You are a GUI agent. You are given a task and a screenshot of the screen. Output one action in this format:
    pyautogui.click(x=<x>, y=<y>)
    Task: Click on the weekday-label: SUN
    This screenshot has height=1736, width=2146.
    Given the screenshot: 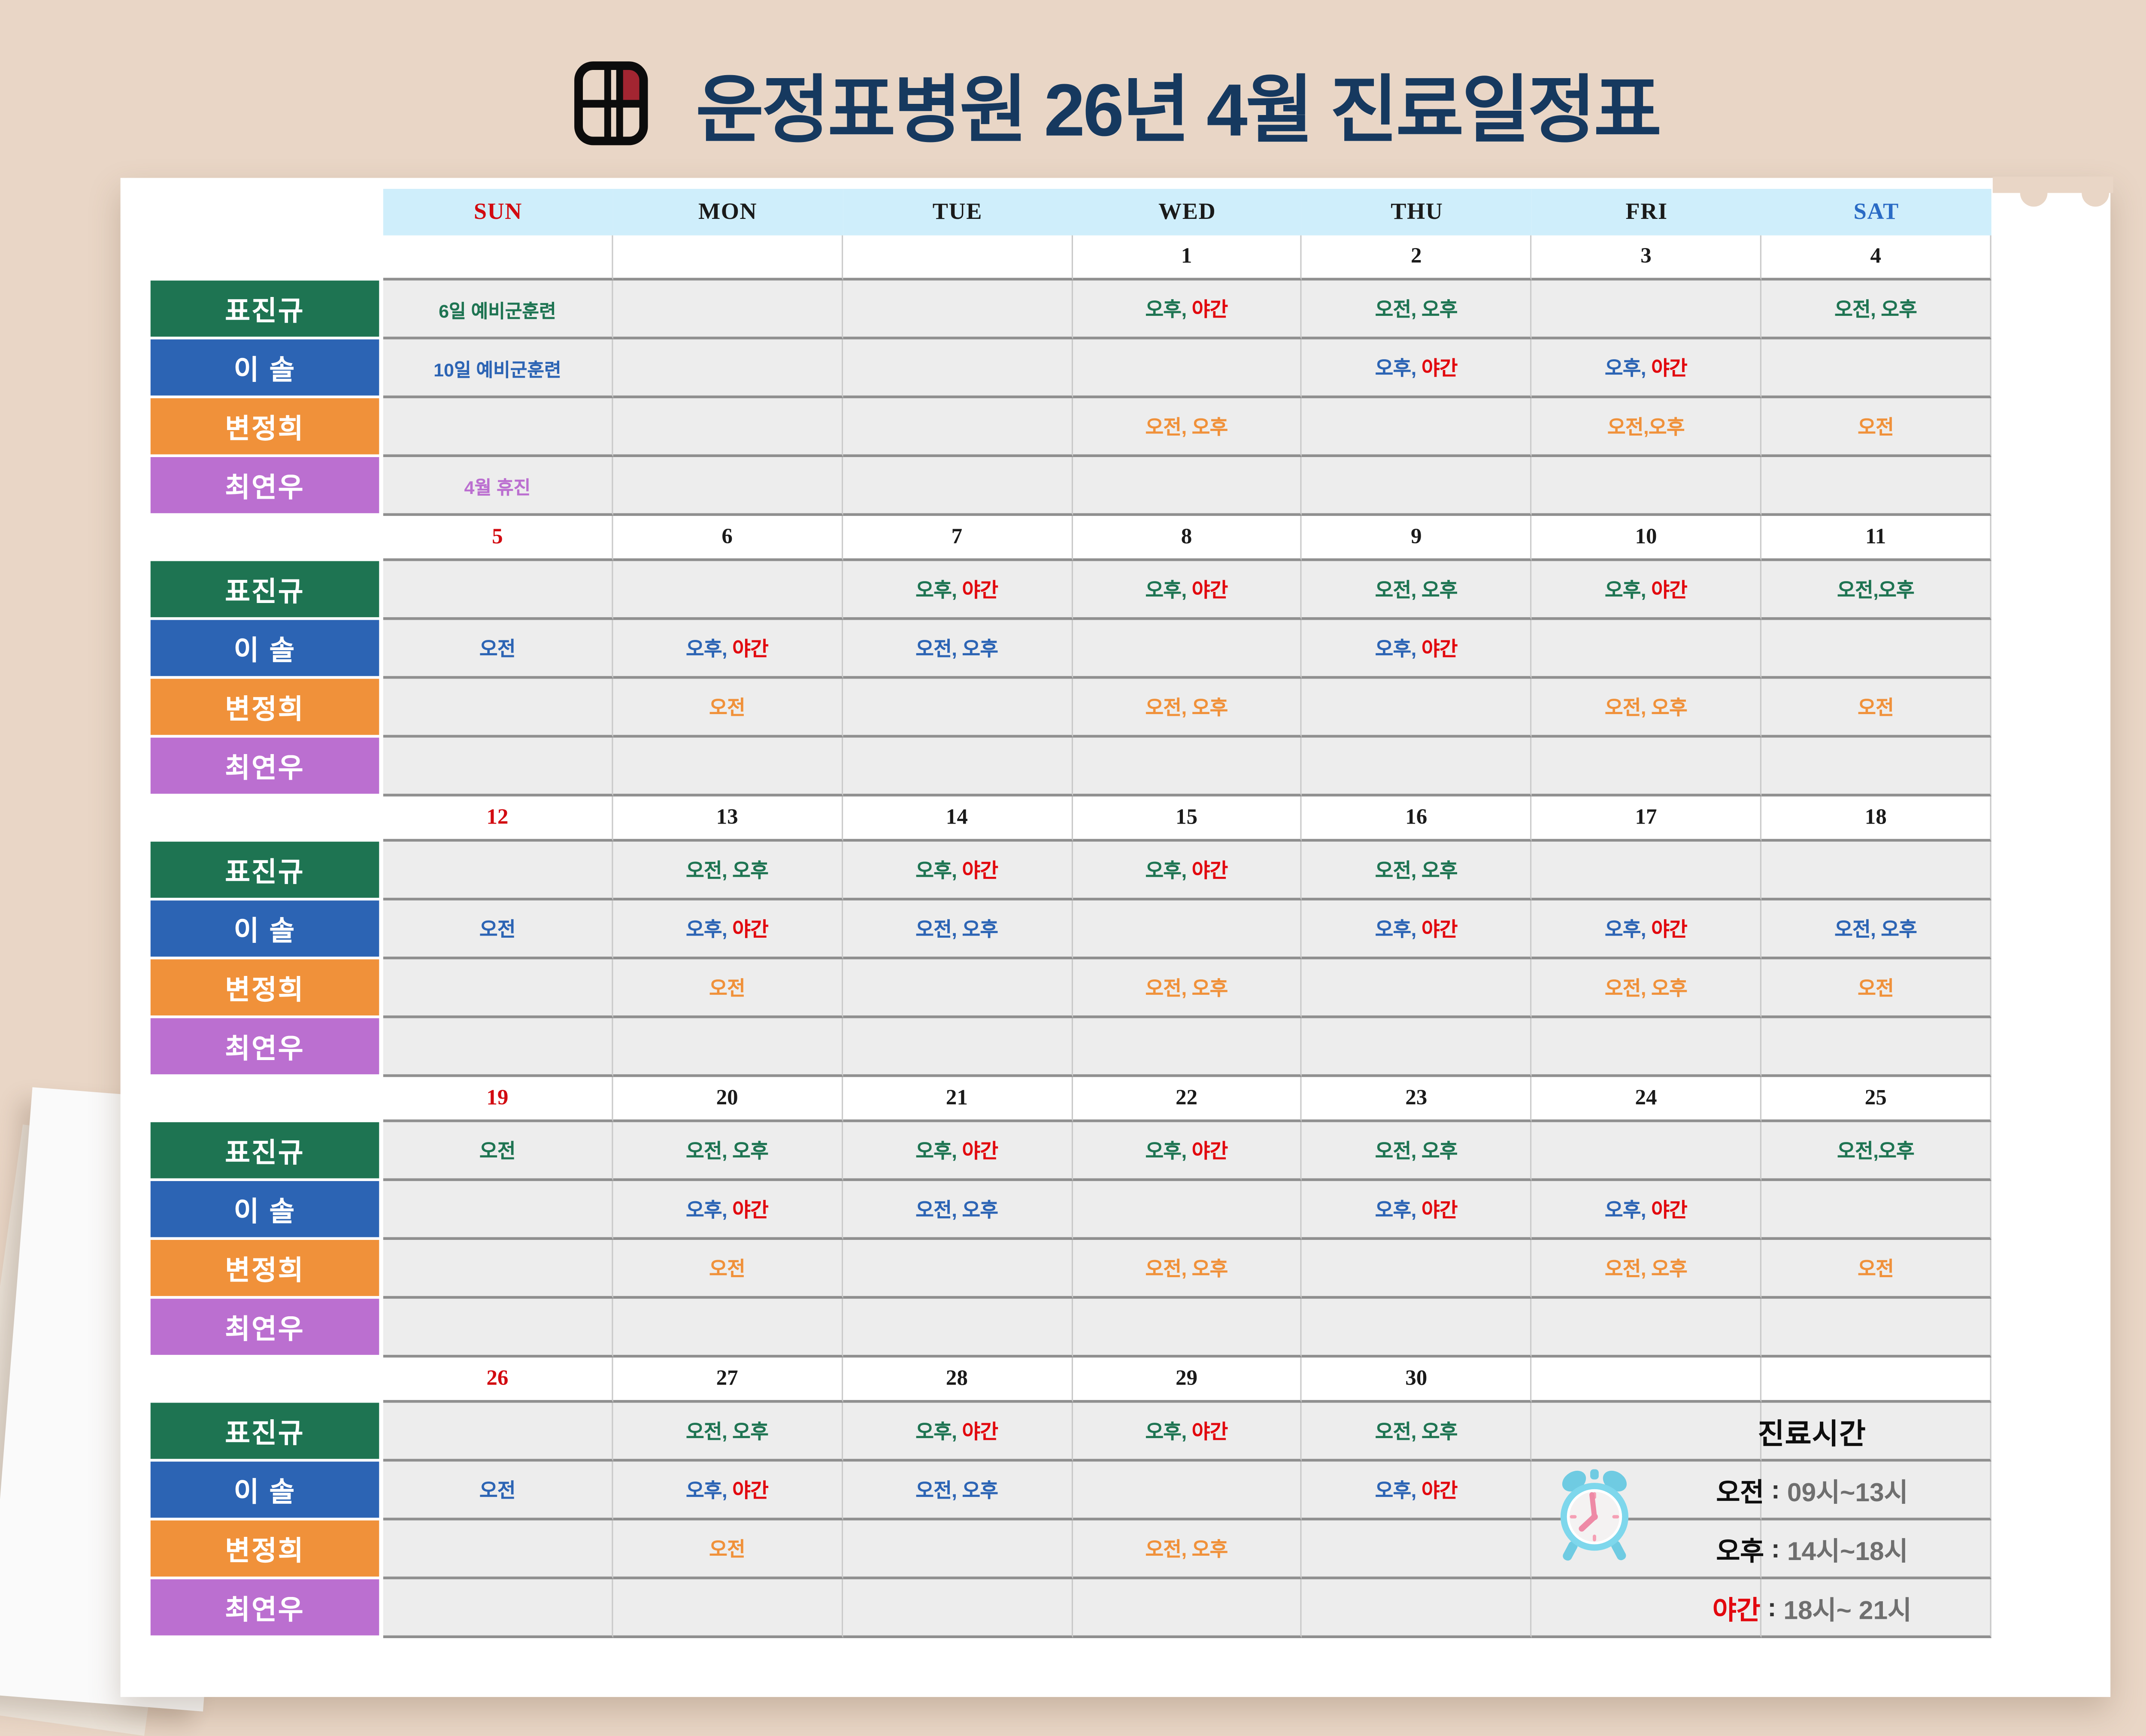 What is the action you would take?
    pyautogui.click(x=498, y=211)
    